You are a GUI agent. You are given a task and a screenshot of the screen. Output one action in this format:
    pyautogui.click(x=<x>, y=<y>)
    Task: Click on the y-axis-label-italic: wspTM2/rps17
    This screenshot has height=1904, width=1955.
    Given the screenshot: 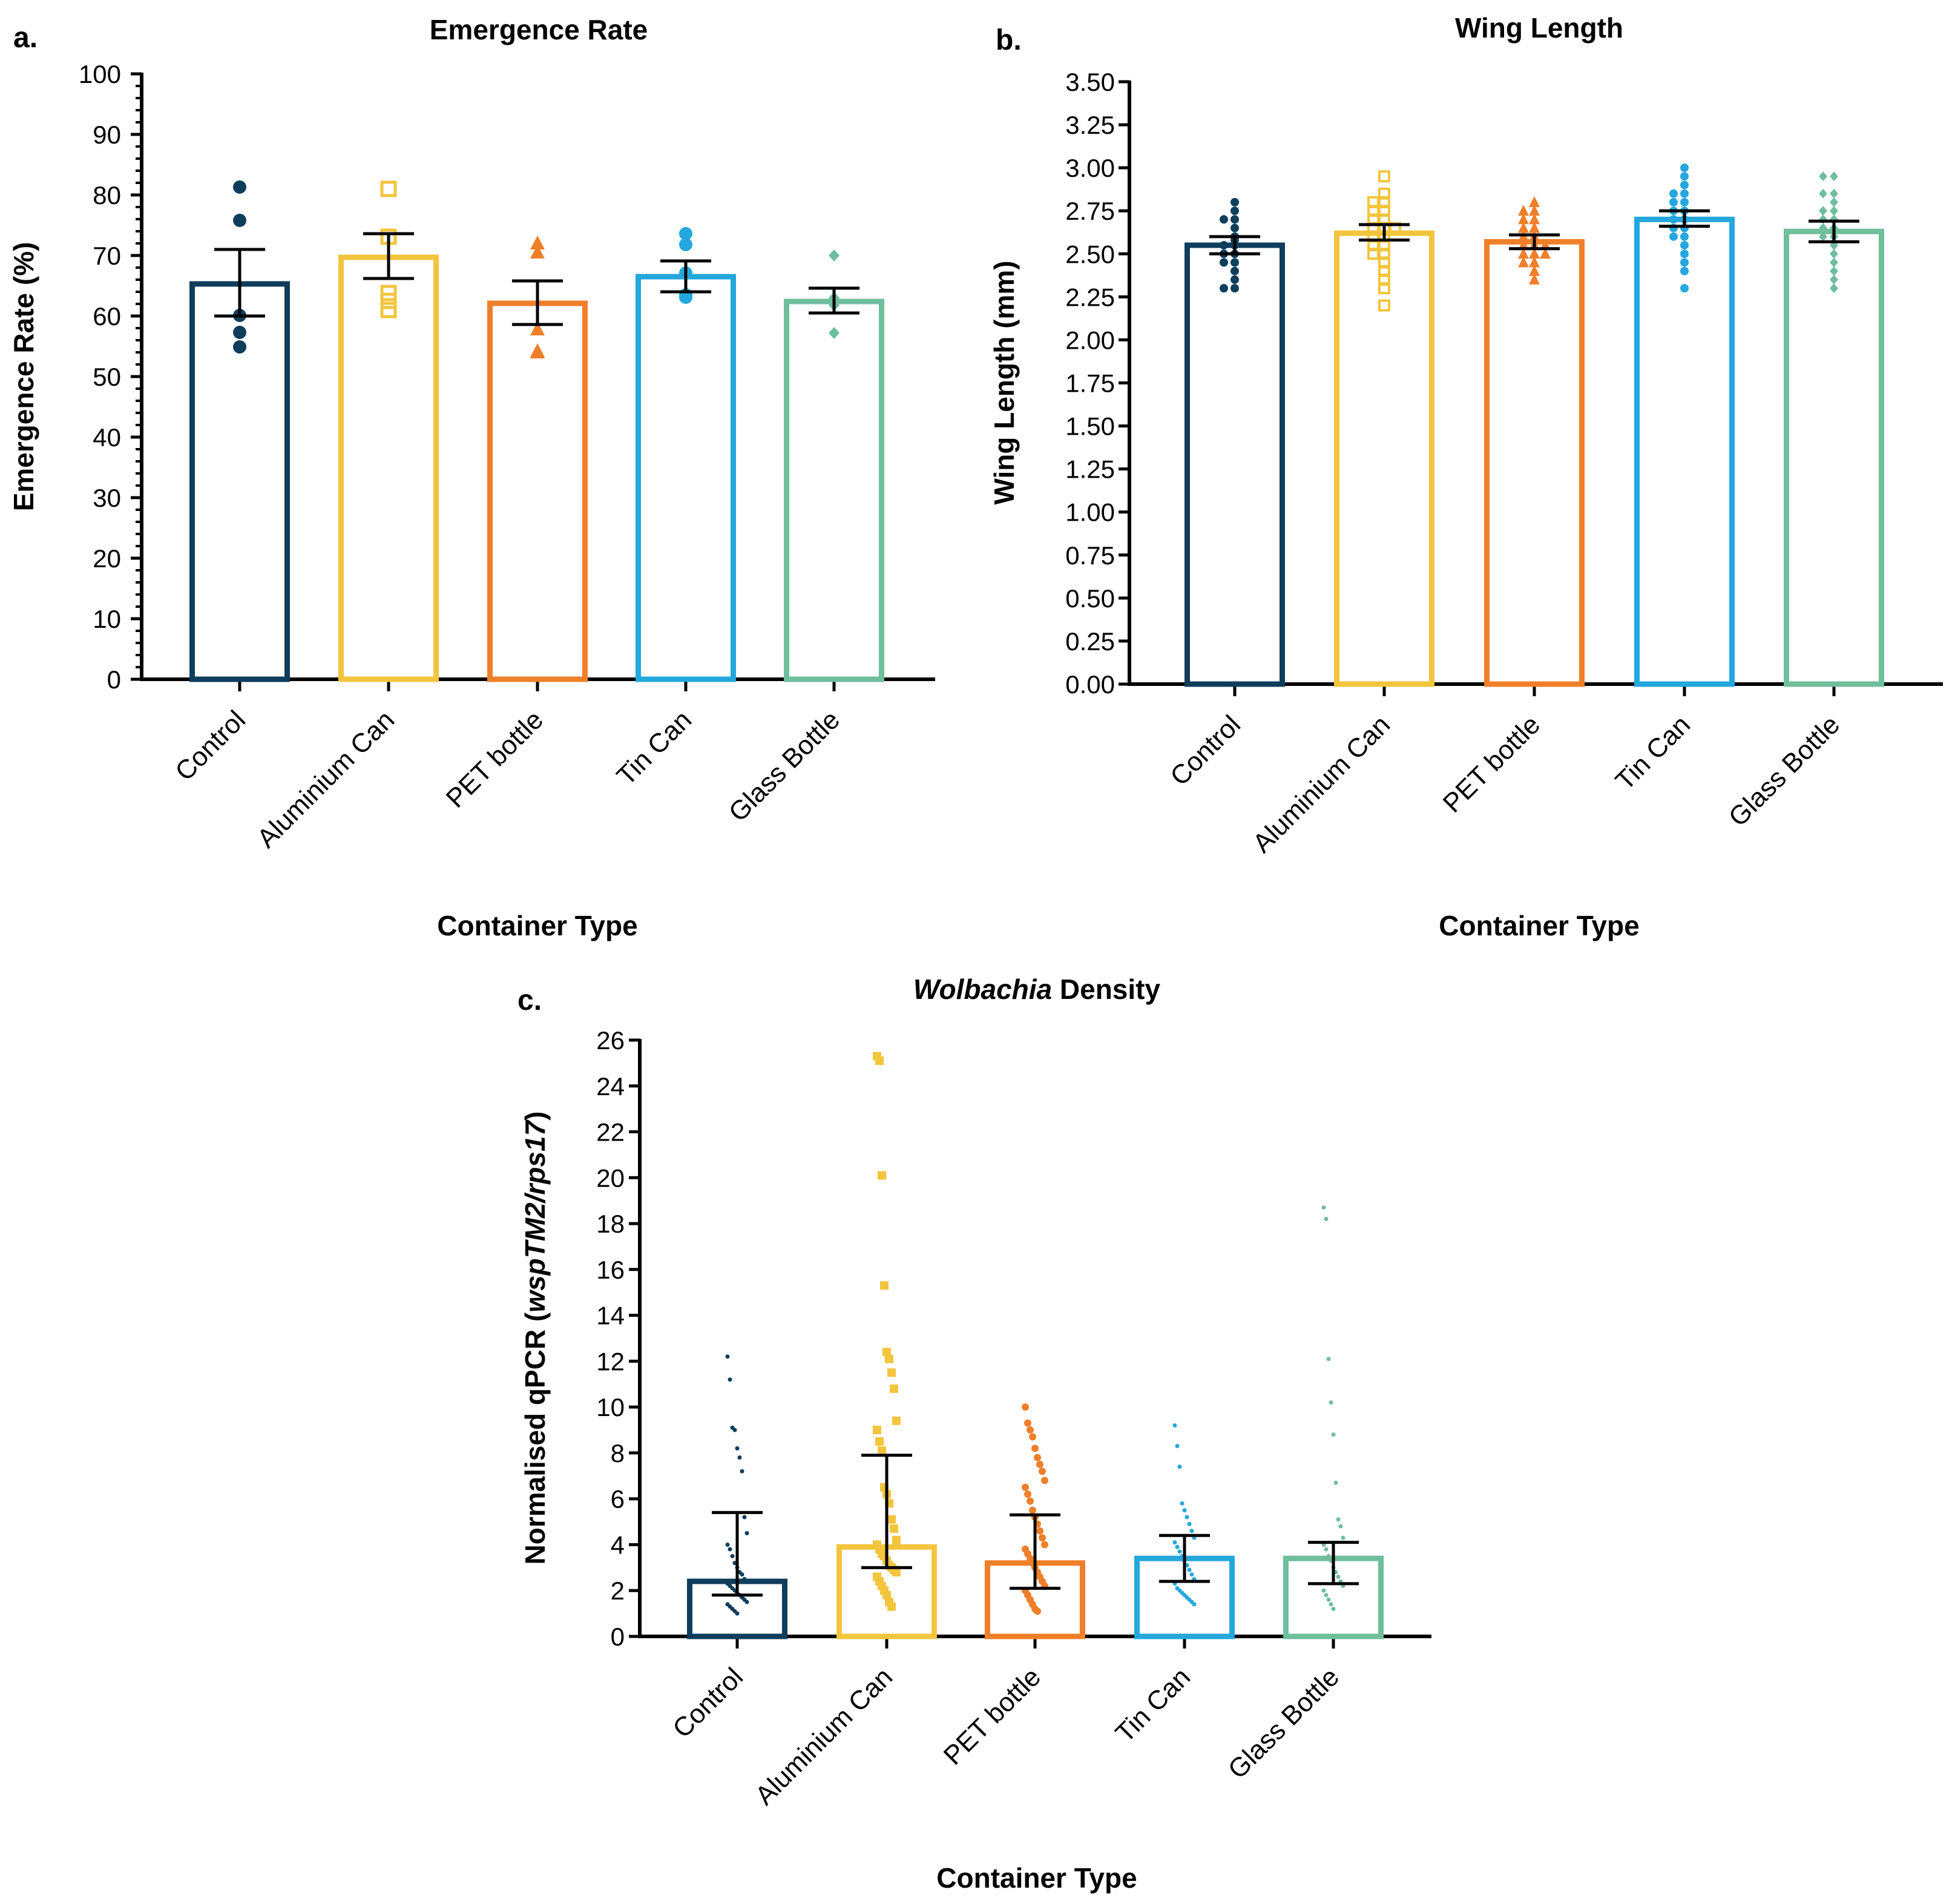 What is the action you would take?
    pyautogui.click(x=535, y=1215)
    